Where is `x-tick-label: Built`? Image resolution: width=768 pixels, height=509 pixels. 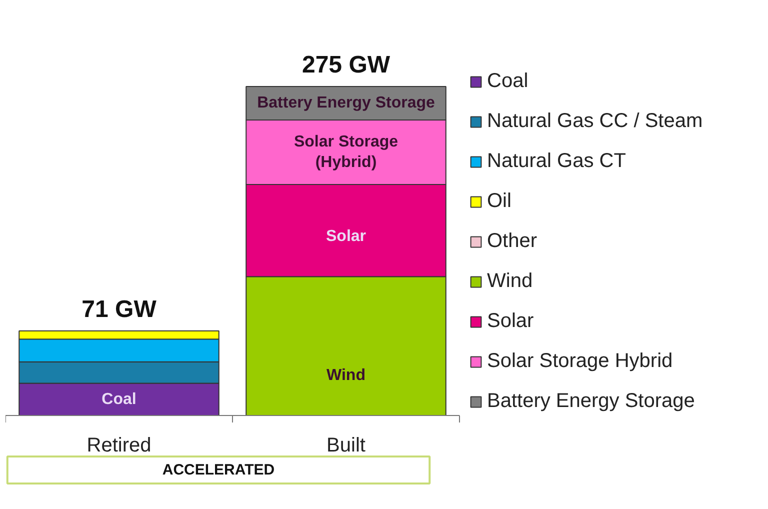 x-tick-label: Built is located at coordinates (346, 445).